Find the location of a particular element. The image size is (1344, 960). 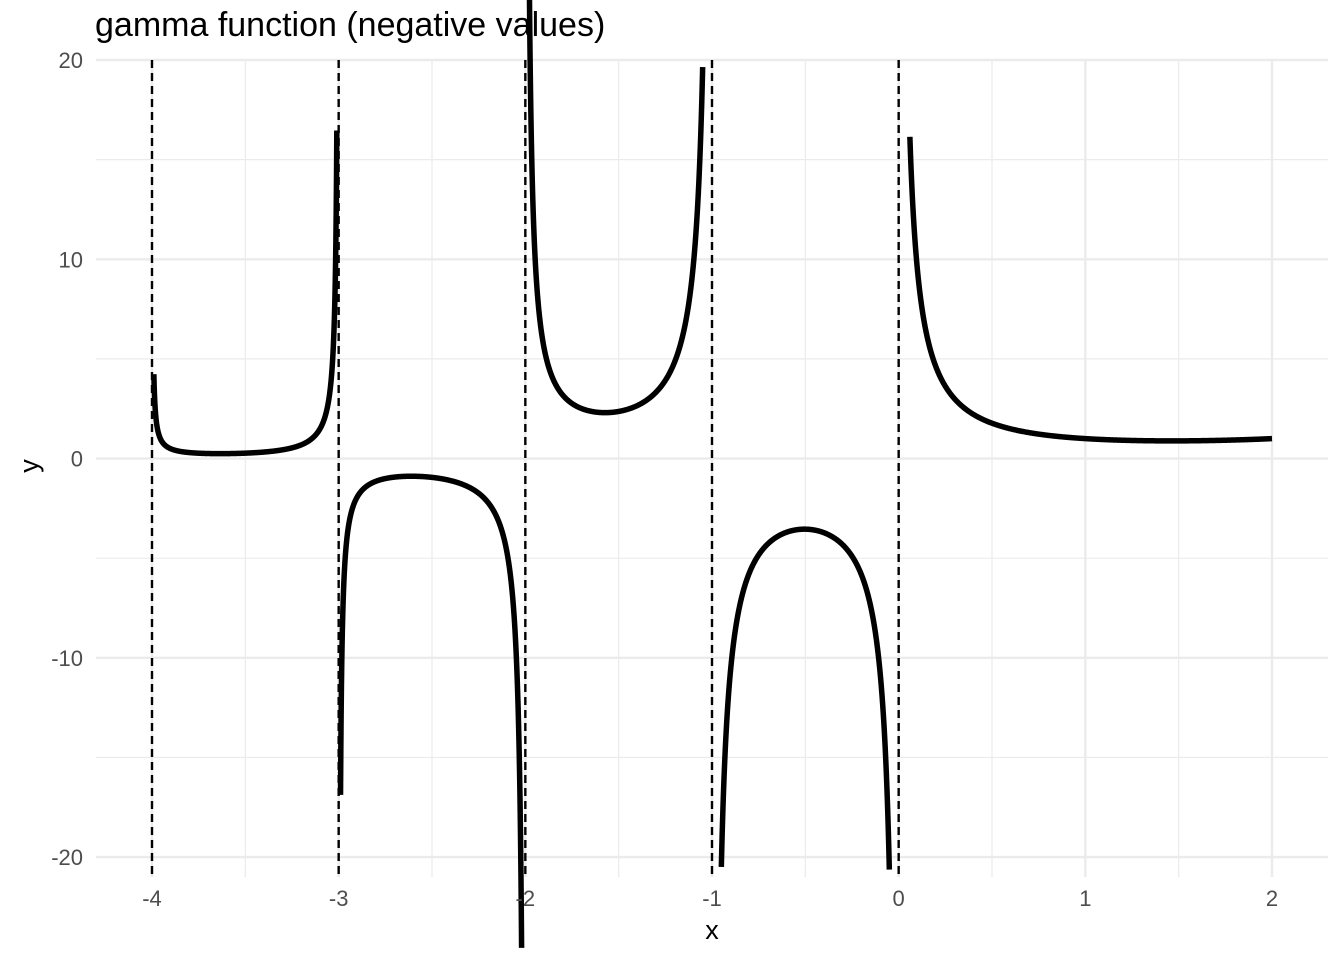

x-tick-label: 2 is located at coordinates (1272, 898).